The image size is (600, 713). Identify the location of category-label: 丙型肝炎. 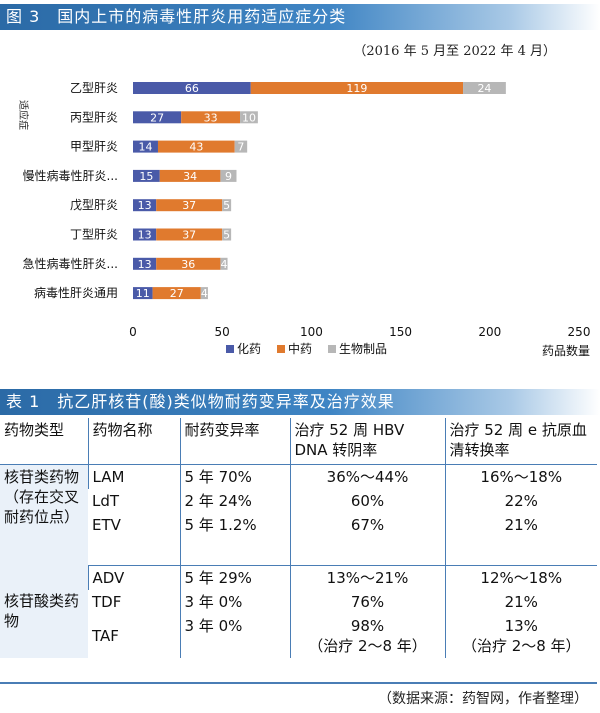
(94, 117).